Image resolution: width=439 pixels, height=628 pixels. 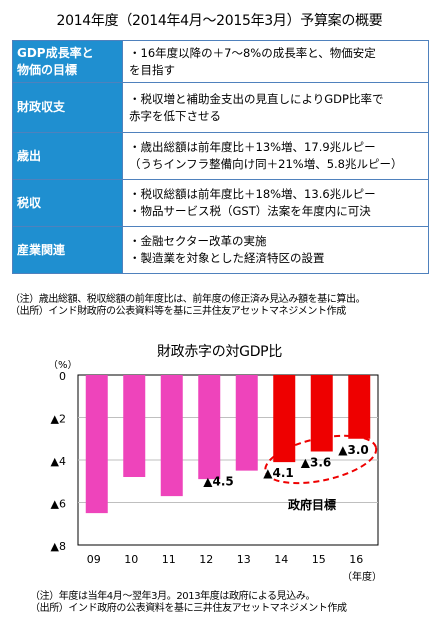 What do you see at coordinates (319, 559) in the screenshot?
I see `x-tick-label: 15` at bounding box center [319, 559].